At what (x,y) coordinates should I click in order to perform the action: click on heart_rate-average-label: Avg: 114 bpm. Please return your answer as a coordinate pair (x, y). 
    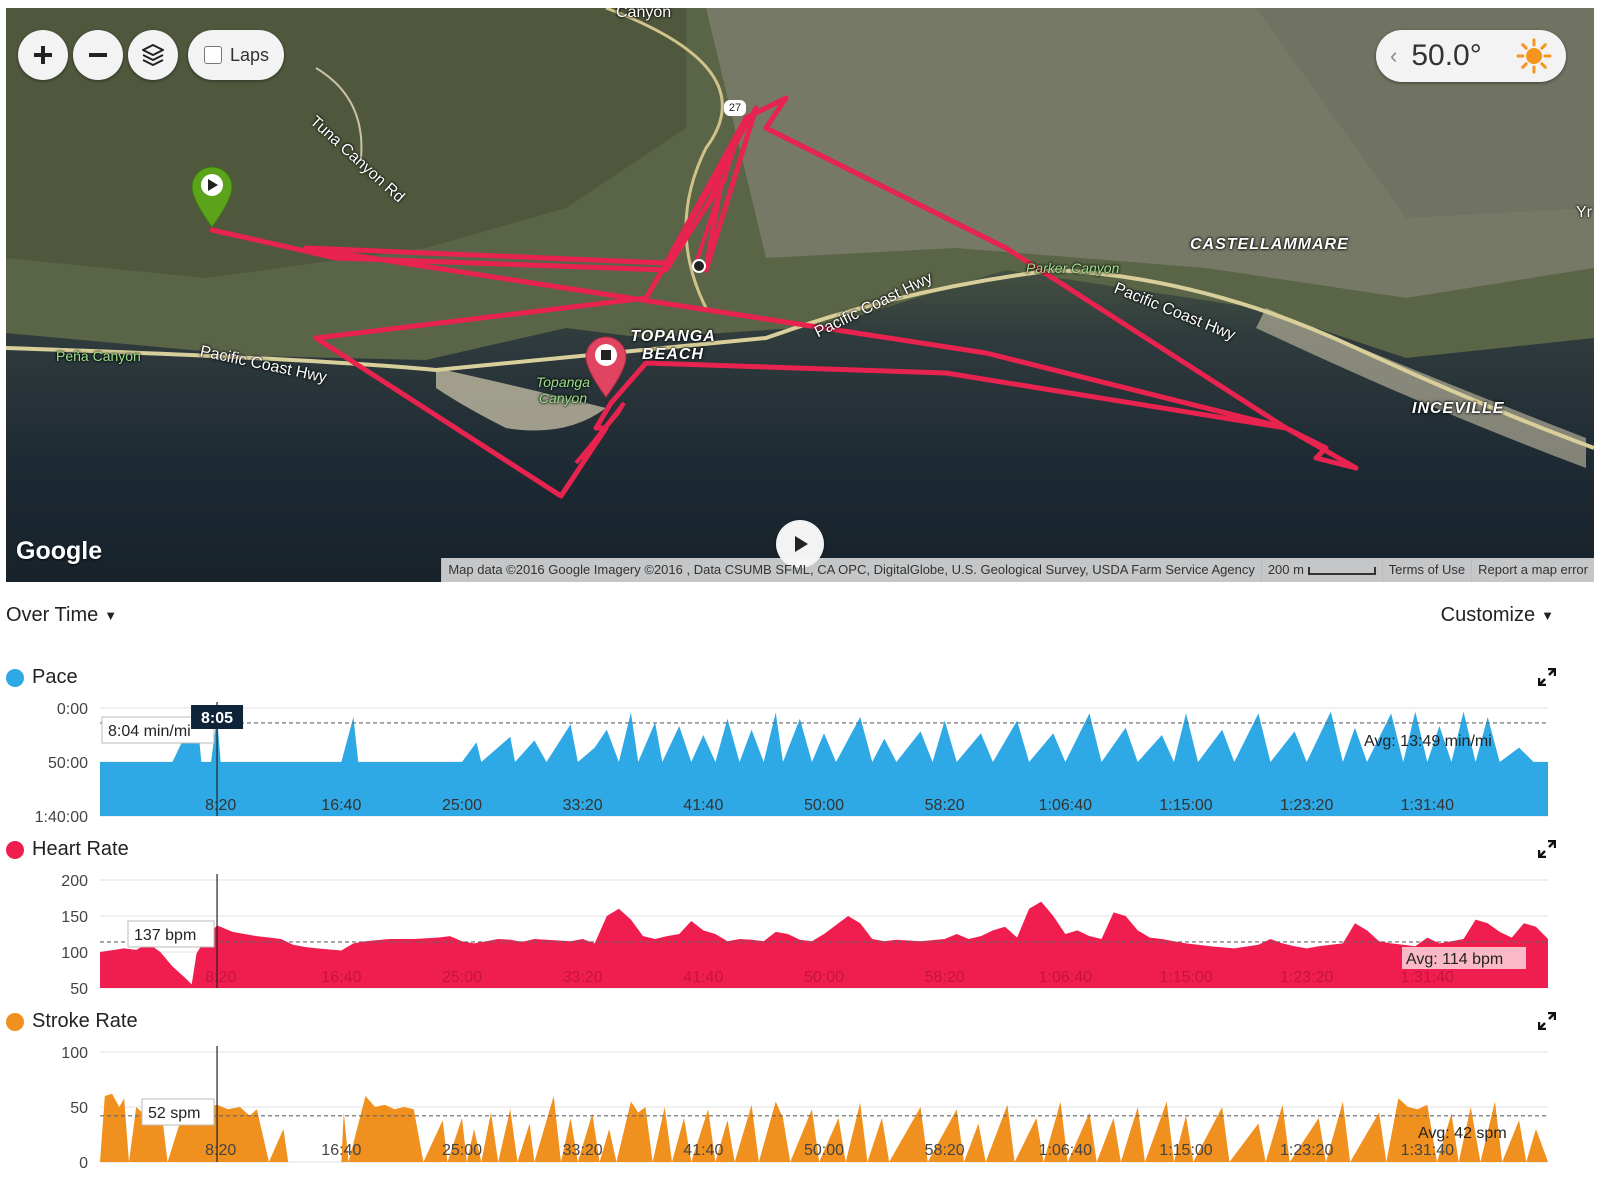
    Looking at the image, I should click on (1454, 959).